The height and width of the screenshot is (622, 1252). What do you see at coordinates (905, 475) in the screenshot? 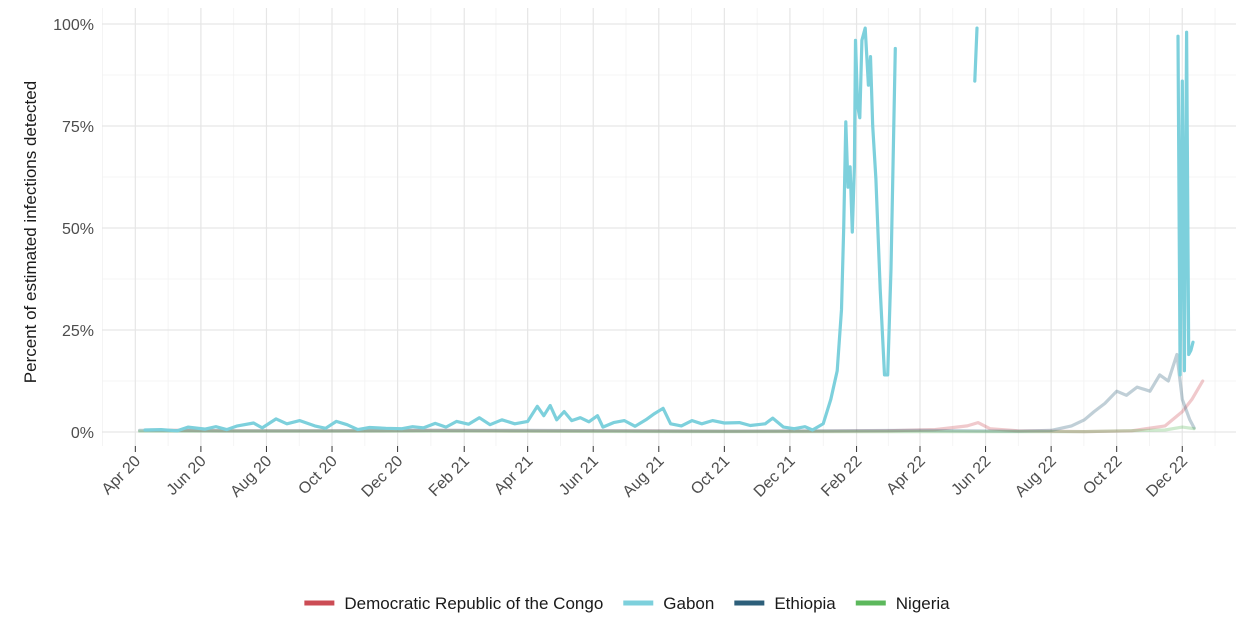
I see `x-tick-label: Apr 22` at bounding box center [905, 475].